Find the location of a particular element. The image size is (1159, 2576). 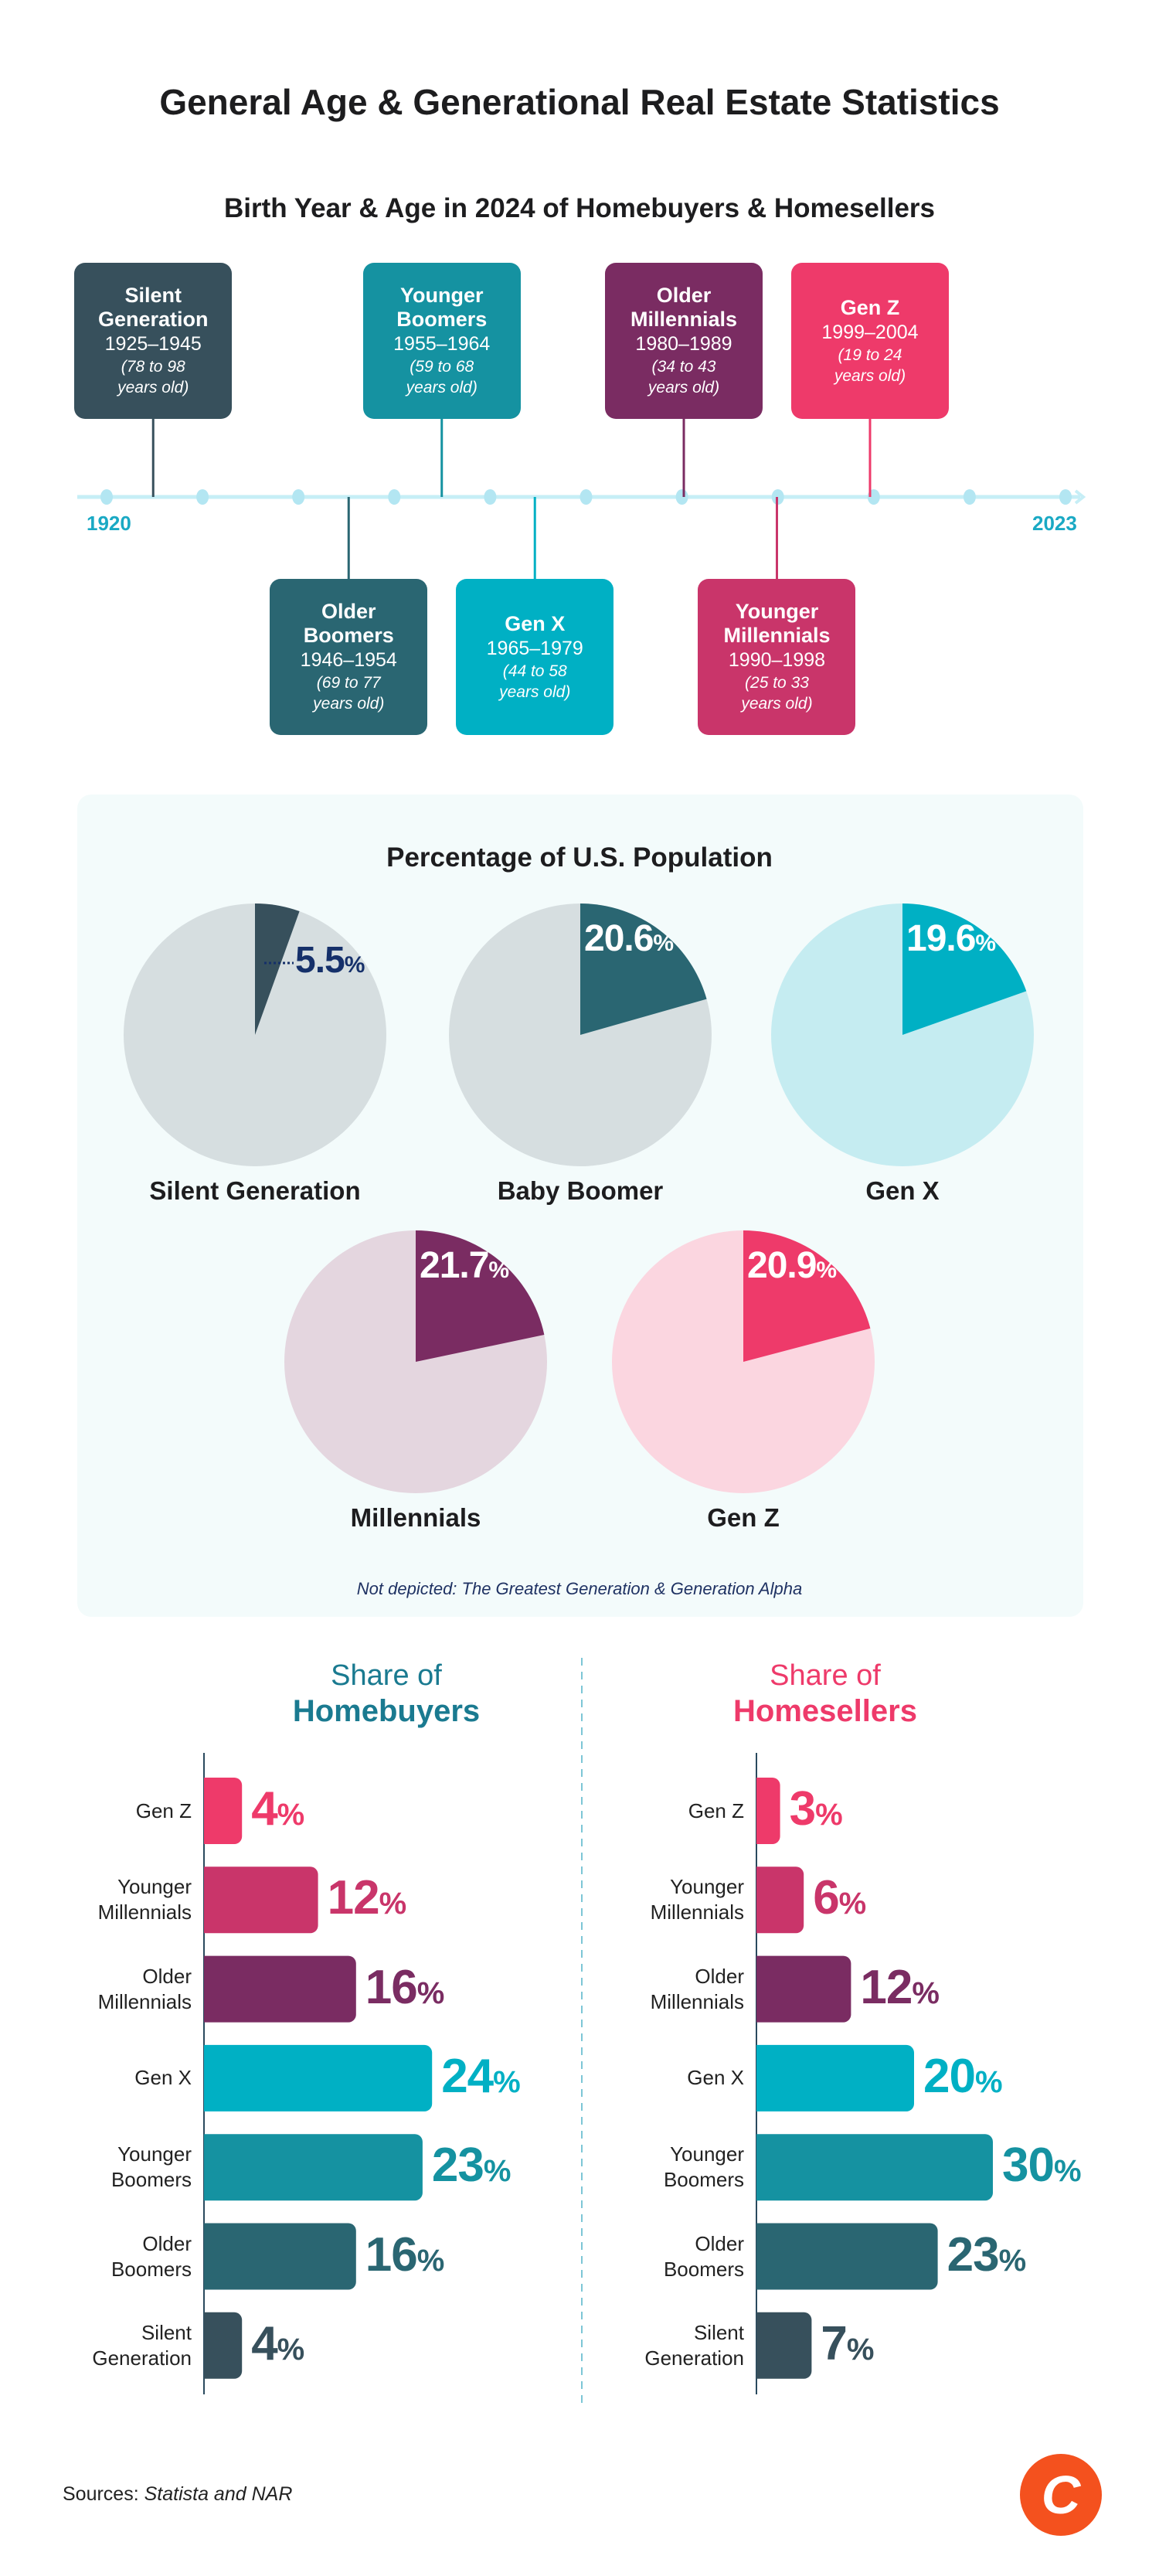

bar-value: 24% is located at coordinates (481, 2076).